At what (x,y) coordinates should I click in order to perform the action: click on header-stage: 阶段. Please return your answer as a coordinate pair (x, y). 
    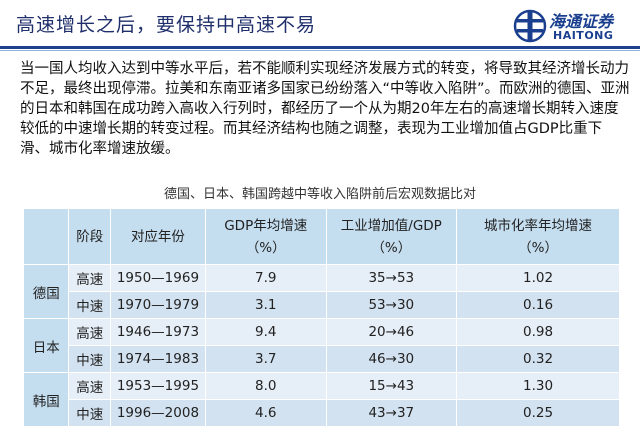
    Looking at the image, I should click on (89, 236).